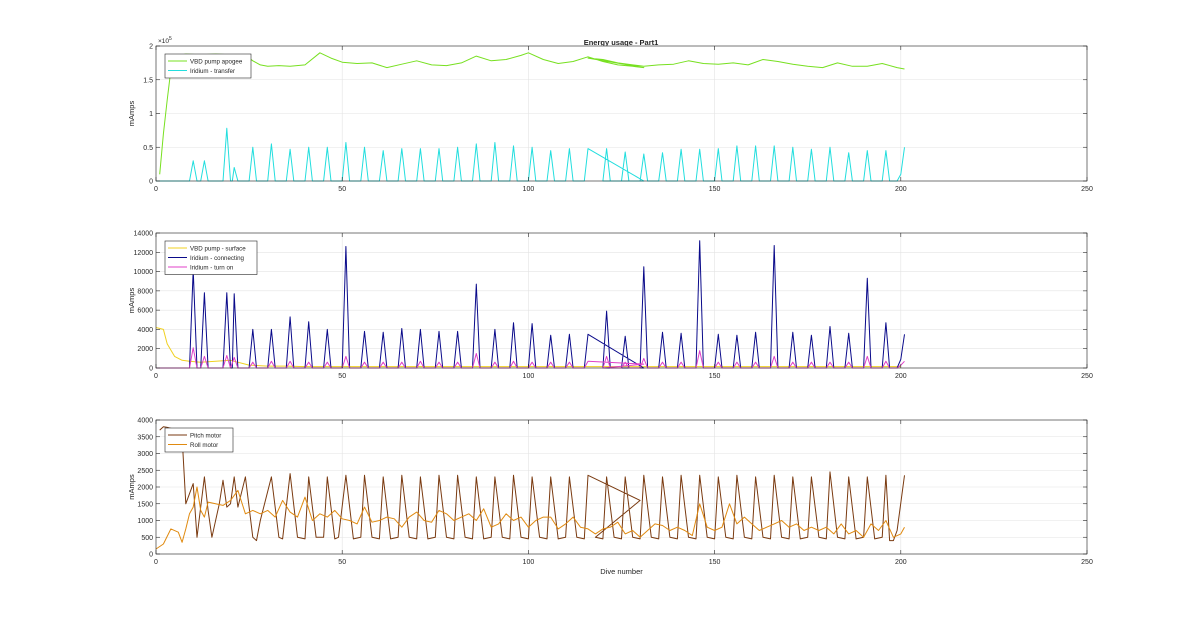  What do you see at coordinates (148, 148) in the screenshot?
I see `y-tick-label: 0.5` at bounding box center [148, 148].